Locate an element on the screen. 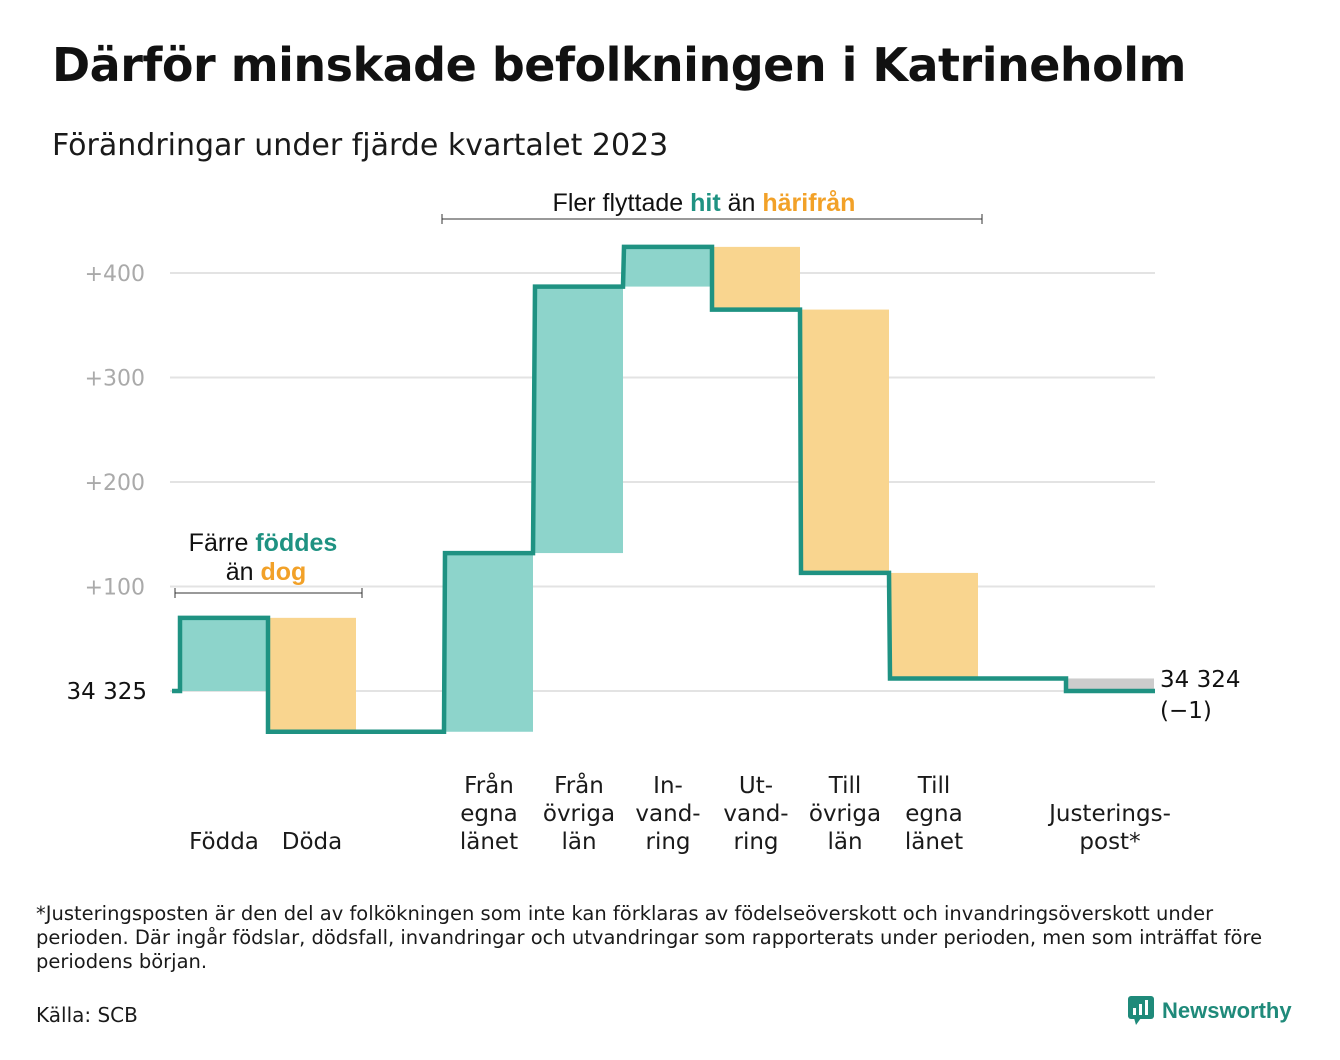 This screenshot has height=1060, width=1340. migration-annotation: Fler flyttade hit än härifrån is located at coordinates (704, 203).